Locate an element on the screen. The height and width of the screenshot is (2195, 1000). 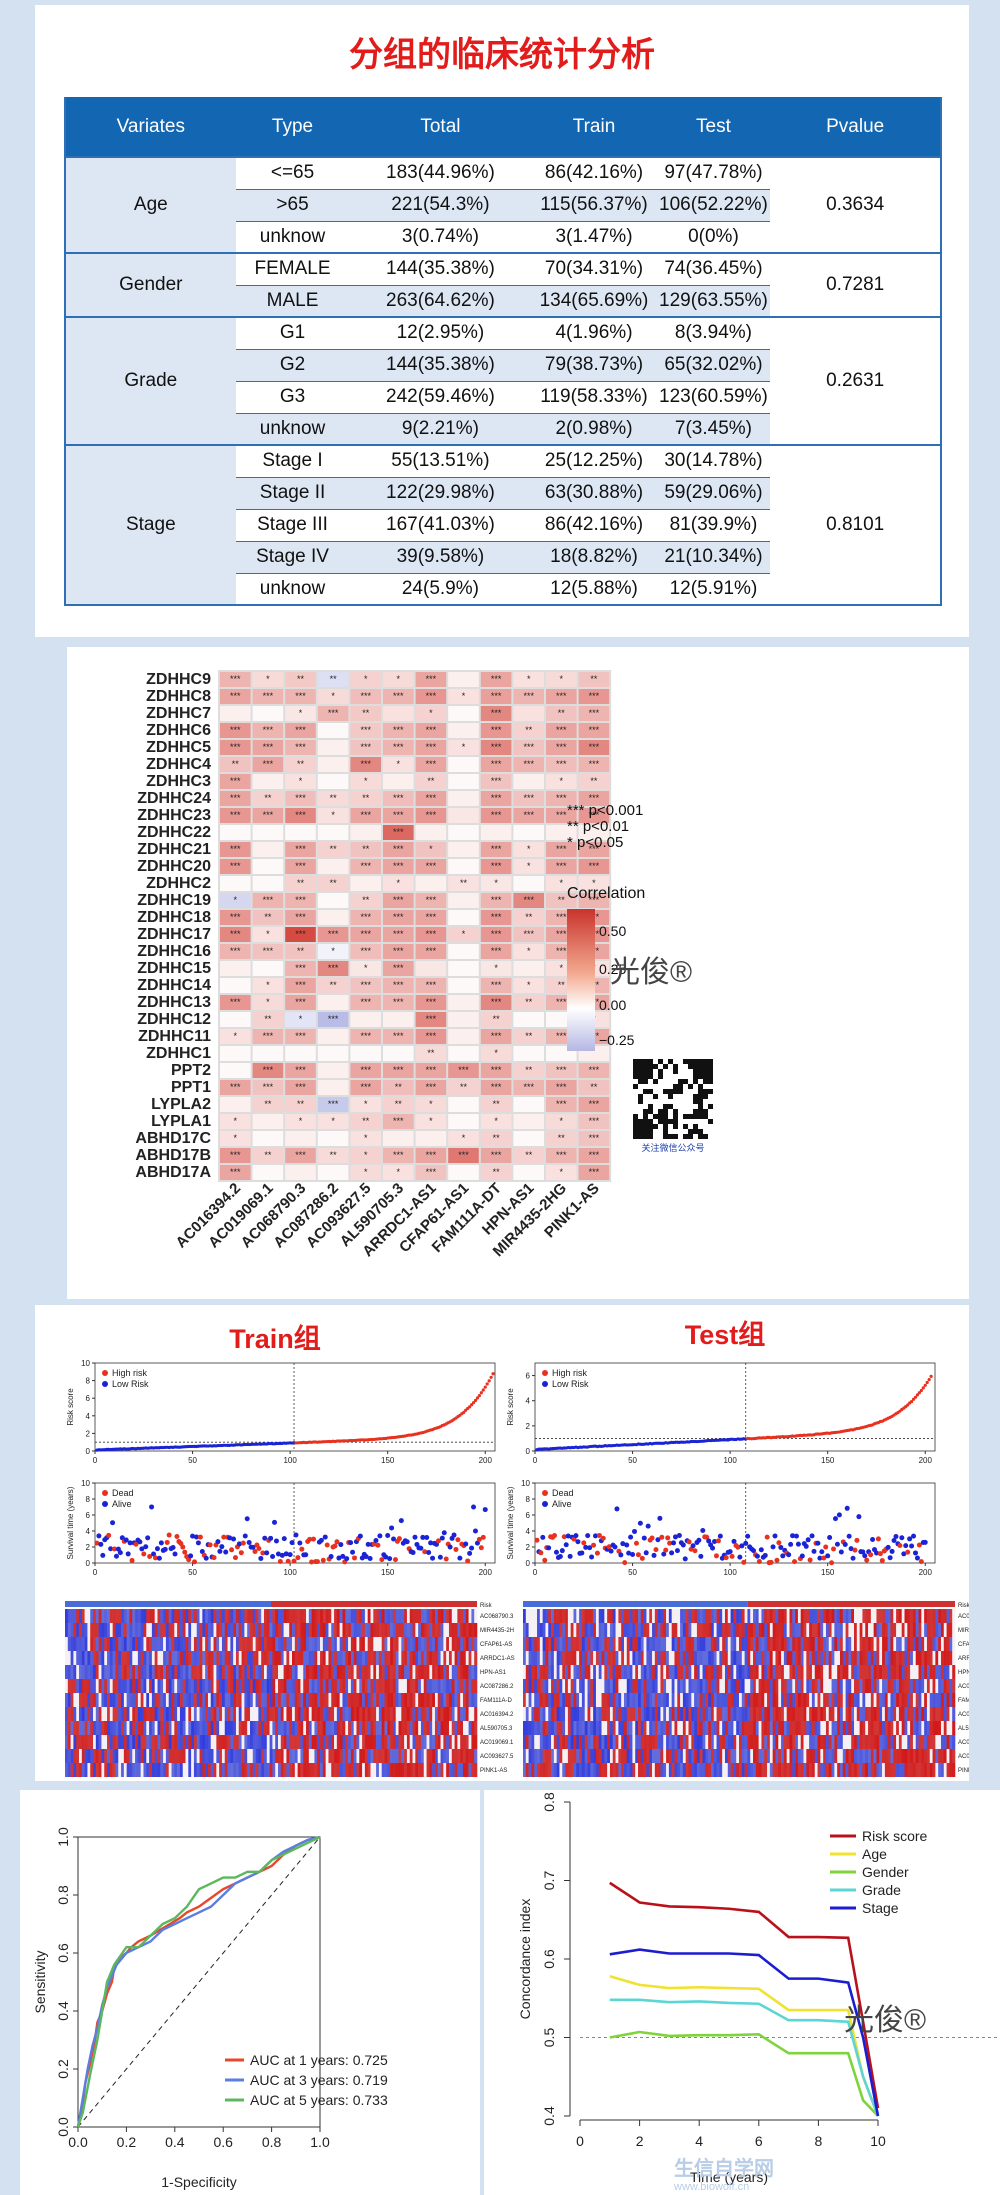
plot-frame is located at coordinates (735, 1407).